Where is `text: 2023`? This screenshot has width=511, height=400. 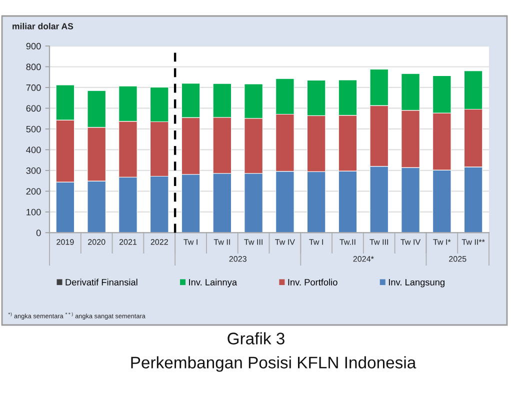 text: 2023 is located at coordinates (237, 259).